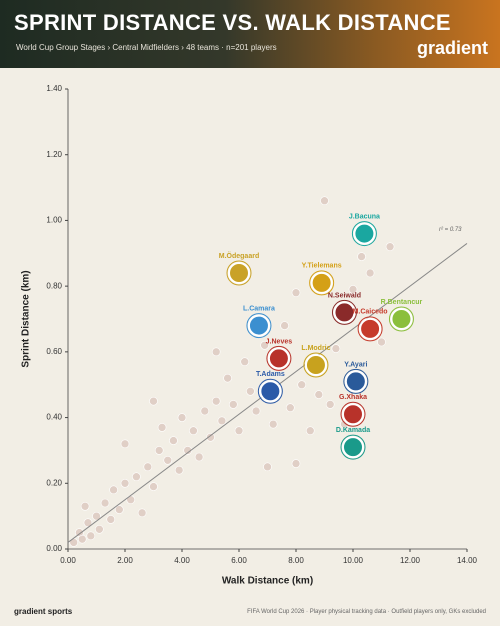  I want to click on x-tick-label: 6.00, so click(239, 560).